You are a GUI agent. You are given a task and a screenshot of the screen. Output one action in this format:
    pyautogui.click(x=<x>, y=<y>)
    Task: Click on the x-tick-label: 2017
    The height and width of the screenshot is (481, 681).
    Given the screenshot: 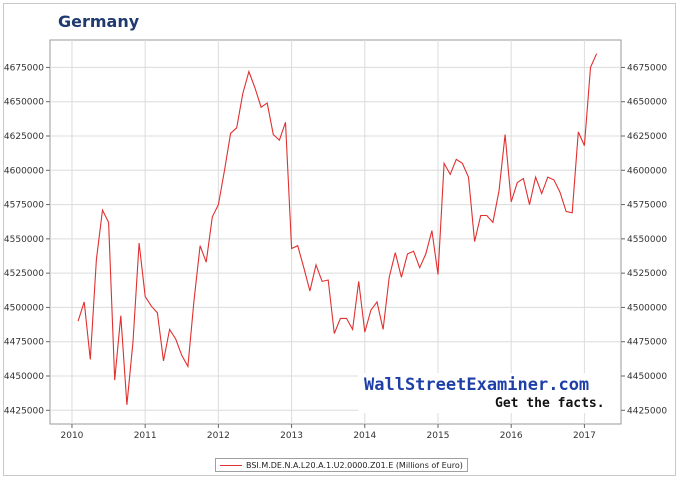 What is the action you would take?
    pyautogui.click(x=584, y=436)
    